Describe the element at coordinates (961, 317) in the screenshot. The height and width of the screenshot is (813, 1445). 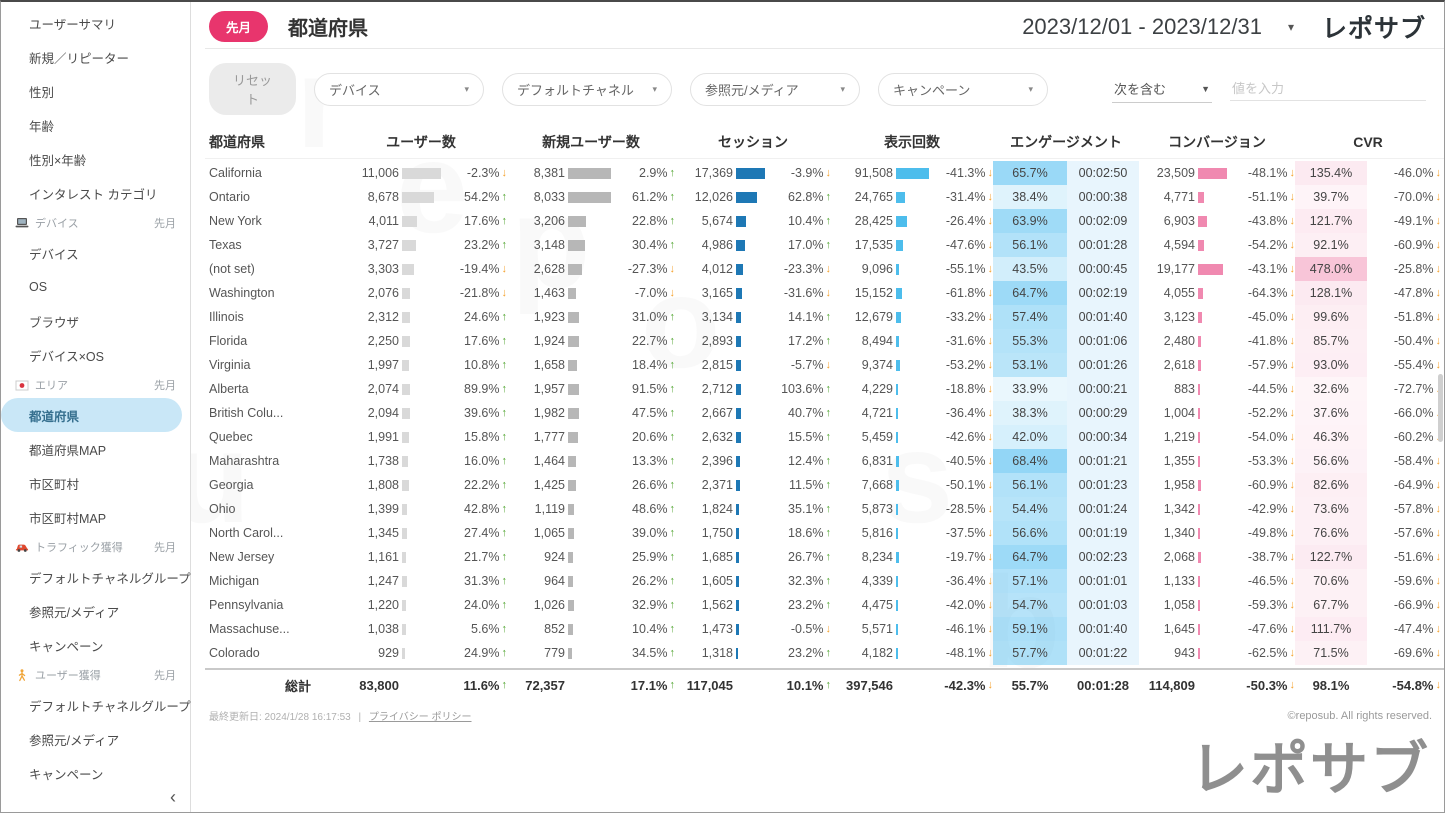
I see `views-change: -33.2% ↓` at that location.